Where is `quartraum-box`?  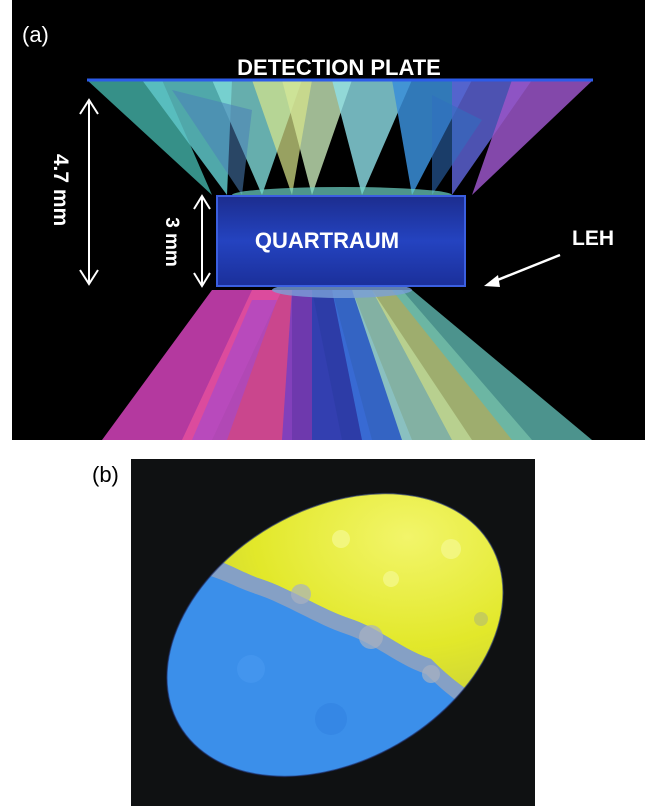
quartraum-box is located at coordinates (341, 241).